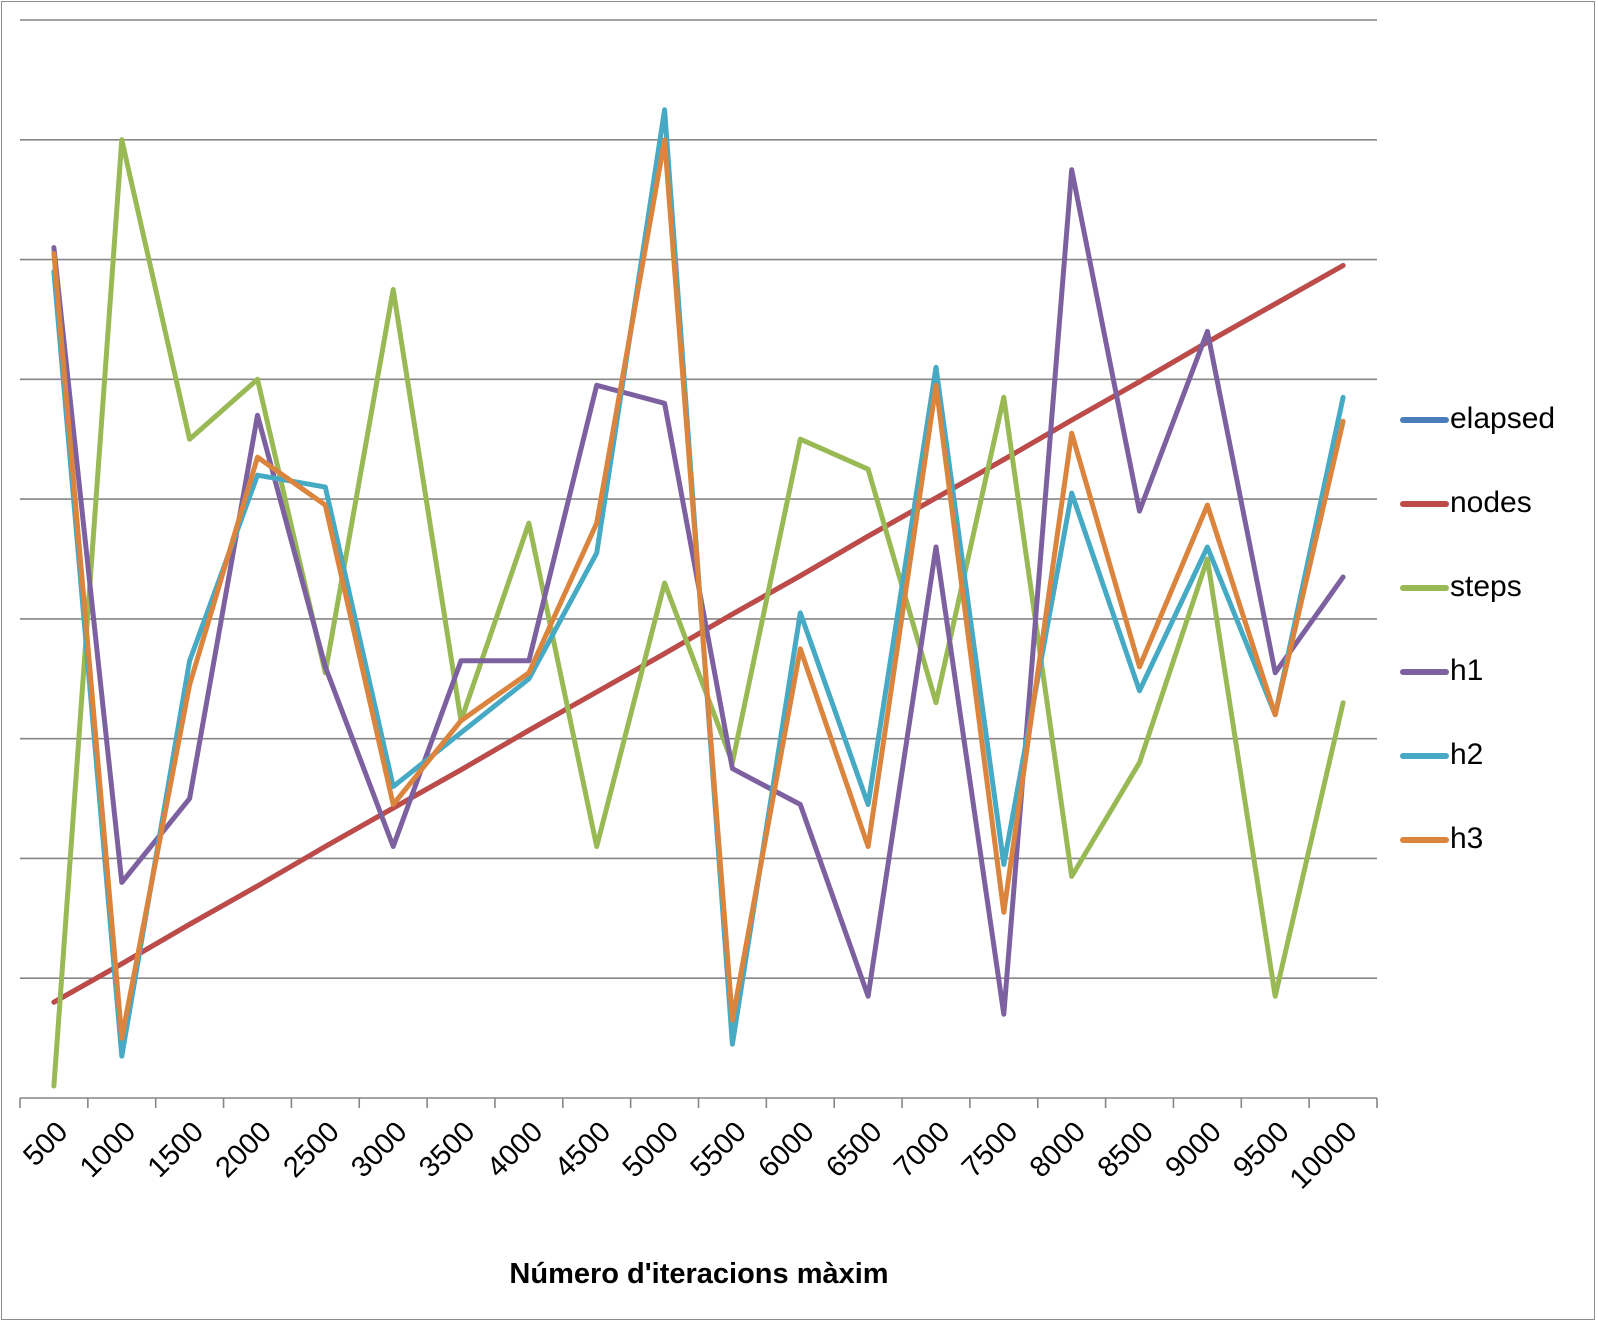 Image resolution: width=1598 pixels, height=1323 pixels. I want to click on x-tick-label: 6000, so click(786, 1150).